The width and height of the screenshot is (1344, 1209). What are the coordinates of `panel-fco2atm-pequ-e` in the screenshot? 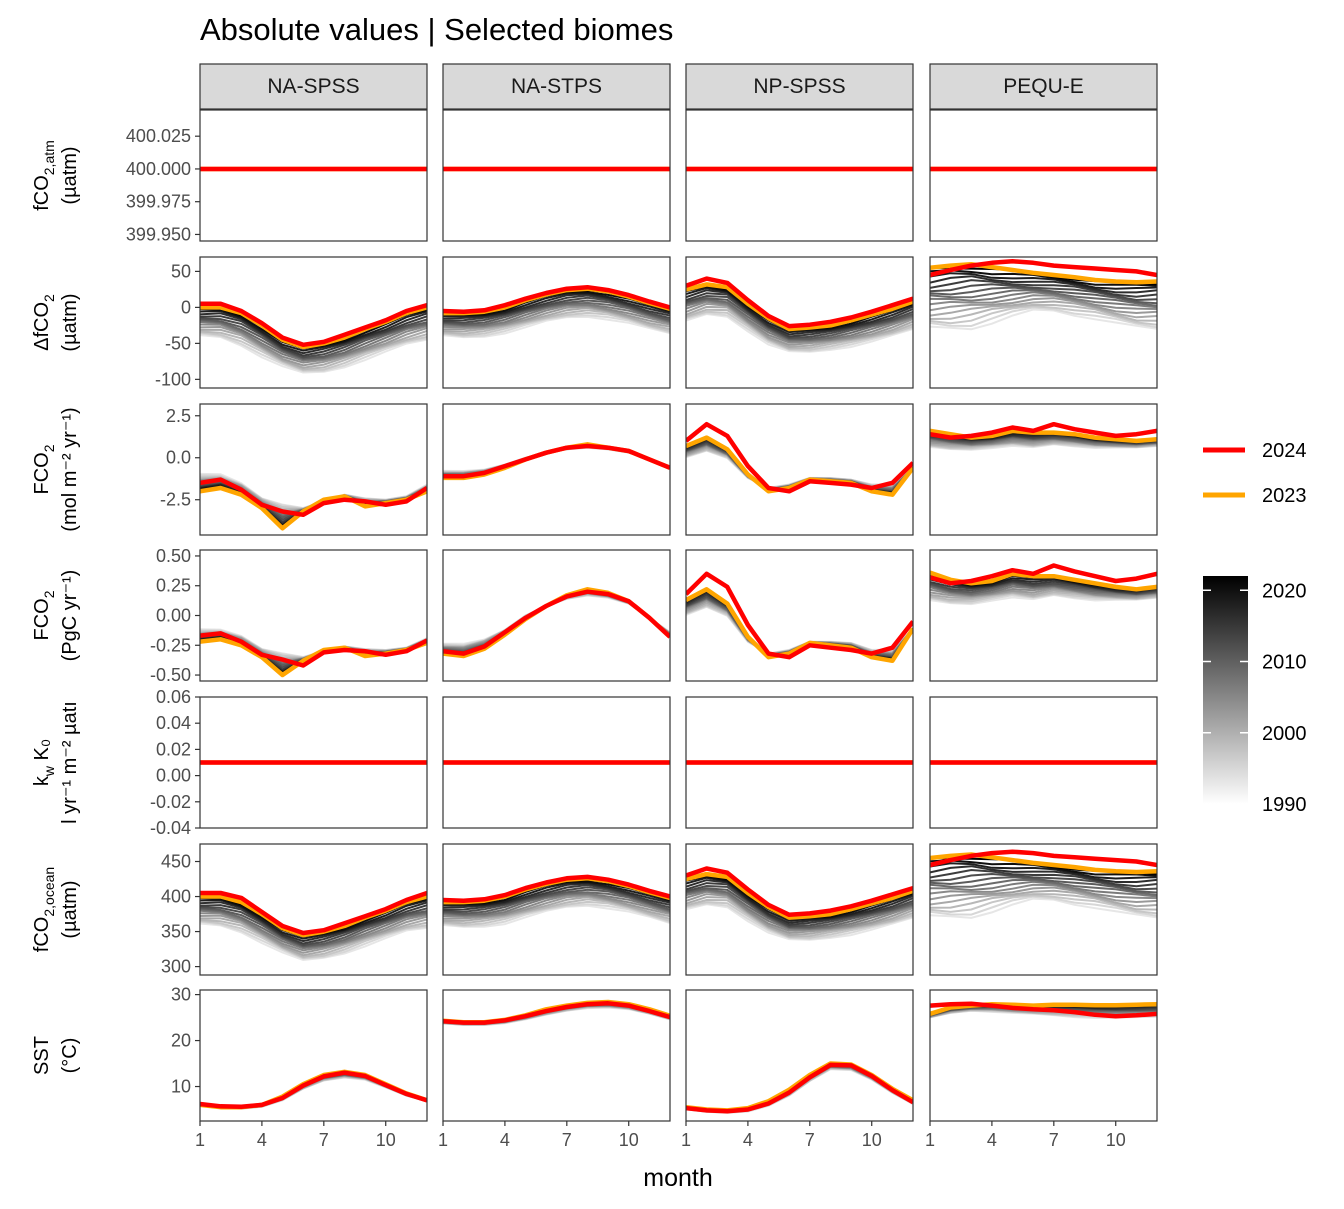 It's located at (1043, 175).